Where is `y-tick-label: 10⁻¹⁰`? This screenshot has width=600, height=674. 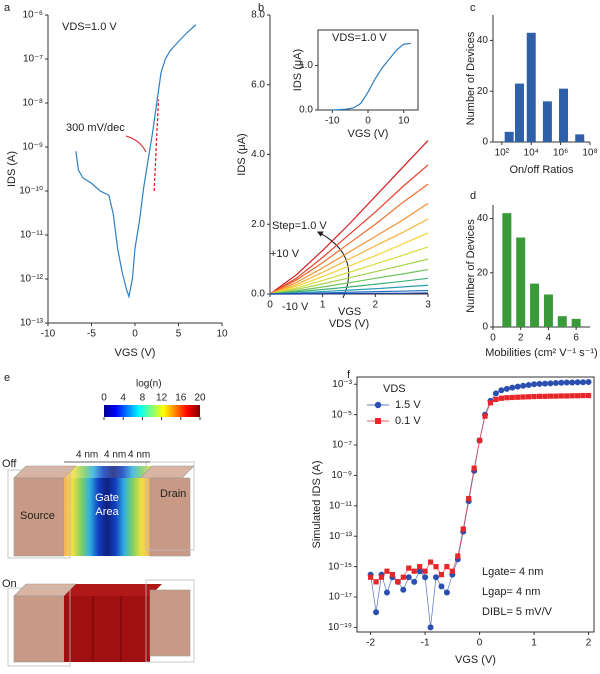
y-tick-label: 10⁻¹⁰ is located at coordinates (31, 191).